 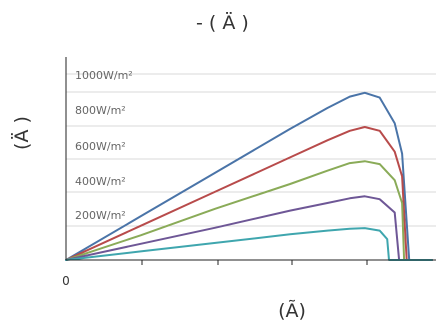 What do you see at coordinates (100, 181) in the screenshot?
I see `series-label: 400W/m²` at bounding box center [100, 181].